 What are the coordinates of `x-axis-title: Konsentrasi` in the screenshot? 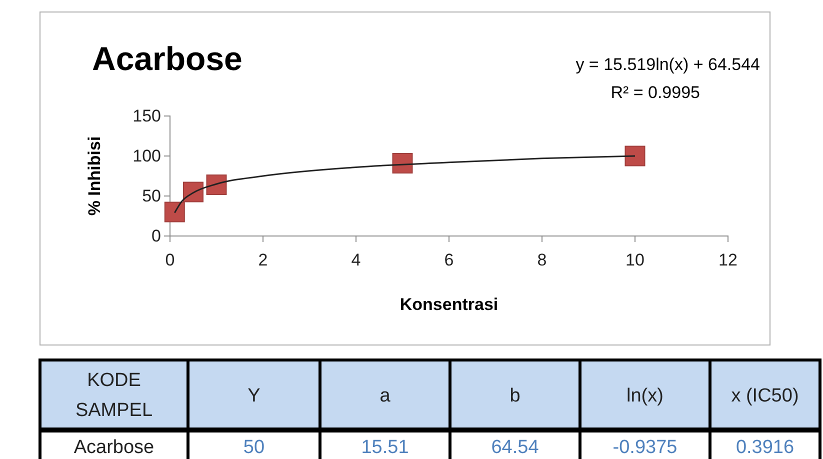 It's located at (449, 304).